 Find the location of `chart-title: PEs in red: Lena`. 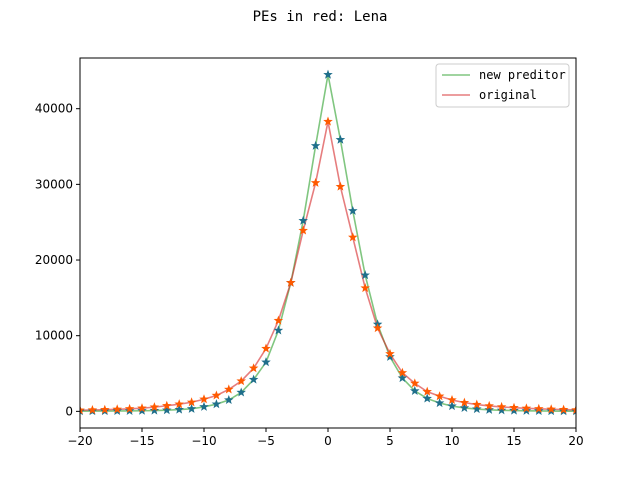

chart-title: PEs in red: Lena is located at coordinates (320, 17).